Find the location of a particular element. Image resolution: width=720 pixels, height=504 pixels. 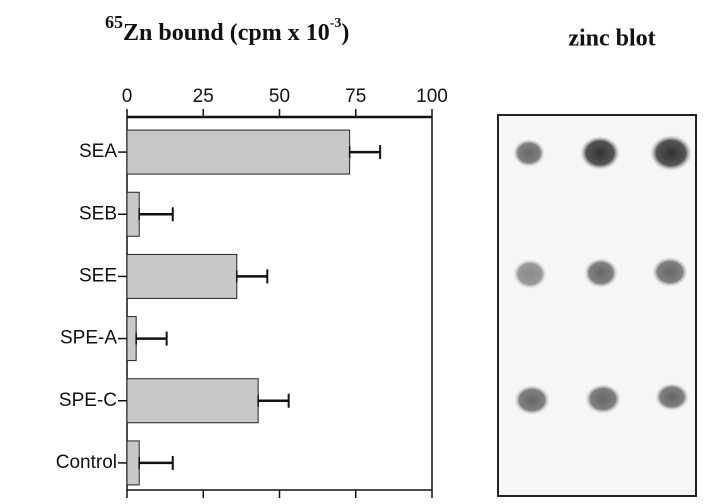

x-tick-label: 25 is located at coordinates (203, 96).